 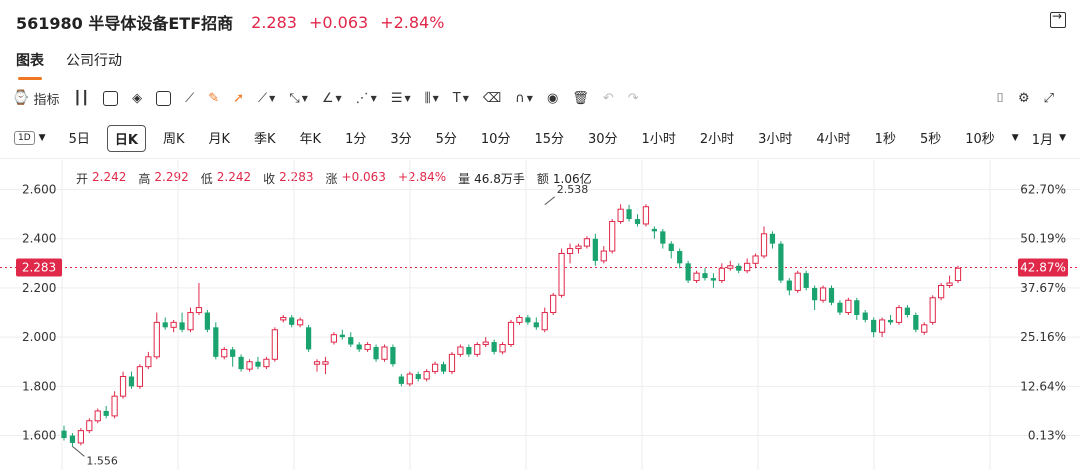 What do you see at coordinates (1043, 386) in the screenshot?
I see `pct-tick-label: 12.64%` at bounding box center [1043, 386].